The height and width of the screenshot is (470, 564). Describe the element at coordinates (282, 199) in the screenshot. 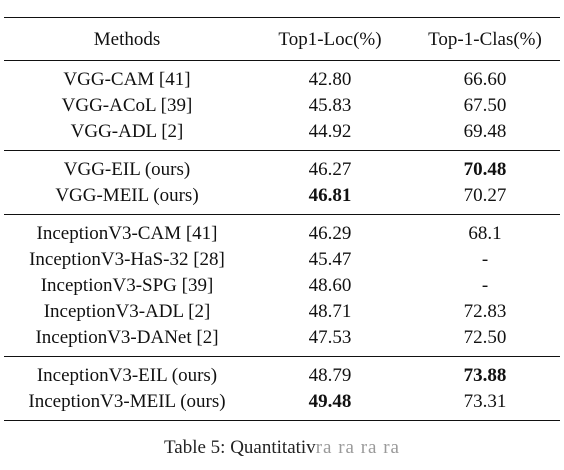

I see `table-row: VGG-MEIL (ours) 46.81 70.27` at that location.